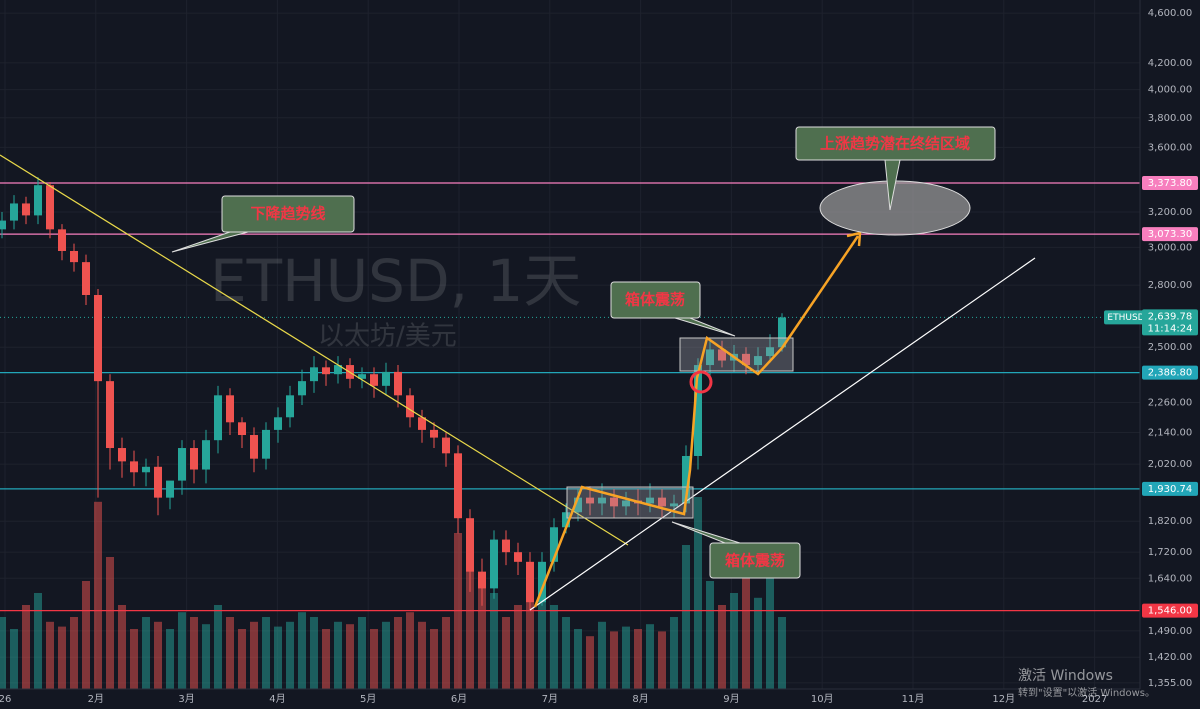 This screenshot has height=709, width=1200. Describe the element at coordinates (1170, 63) in the screenshot. I see `y-tick-label: 4,200.00` at that location.